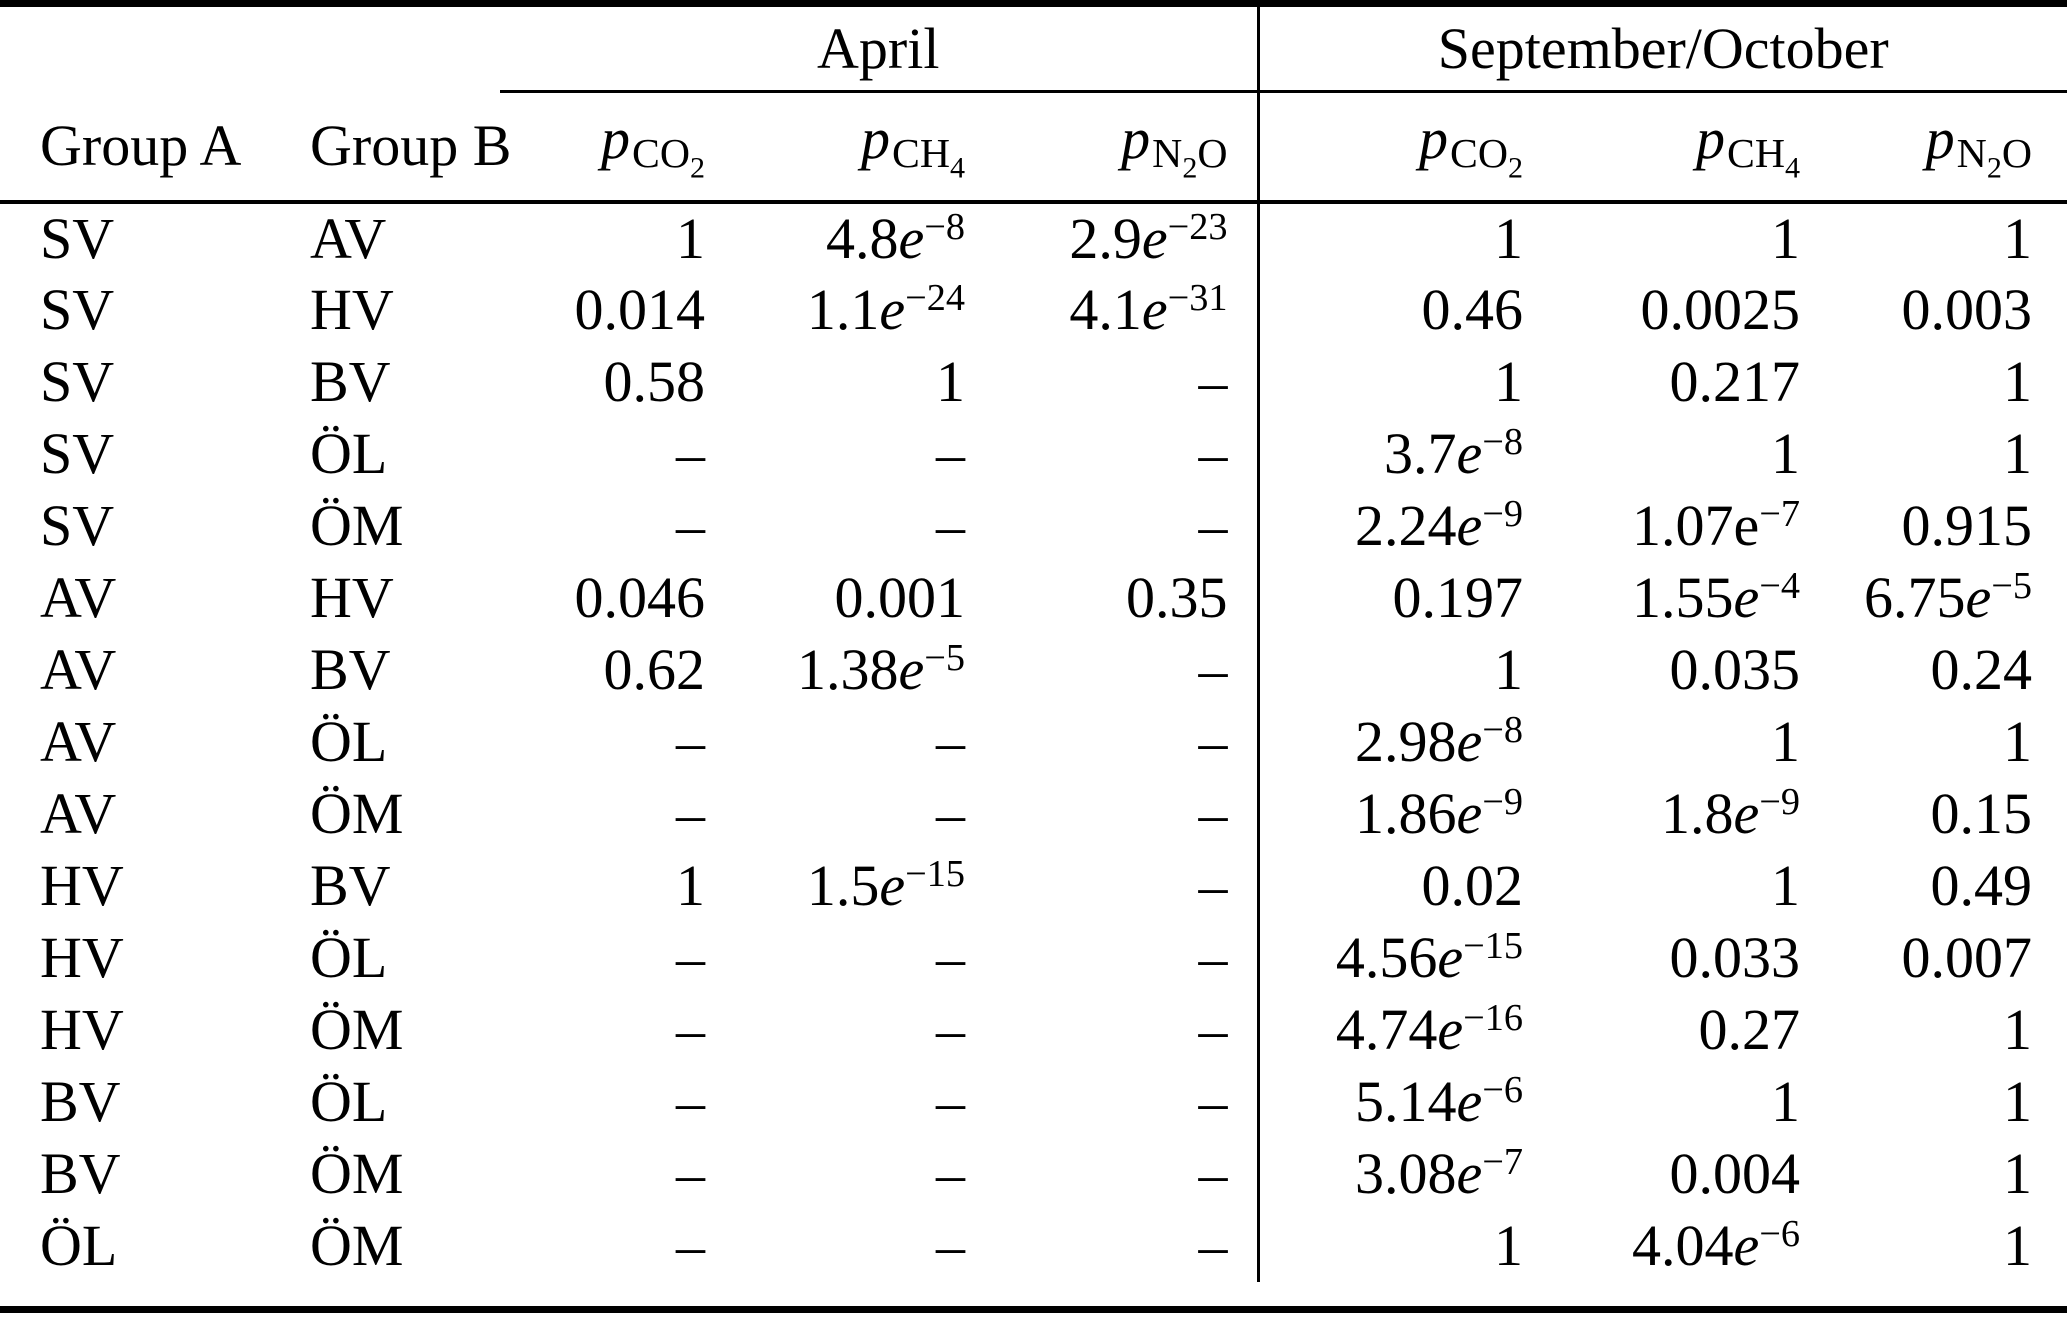  I want to click on gas-formula: CO2, so click(668, 158).